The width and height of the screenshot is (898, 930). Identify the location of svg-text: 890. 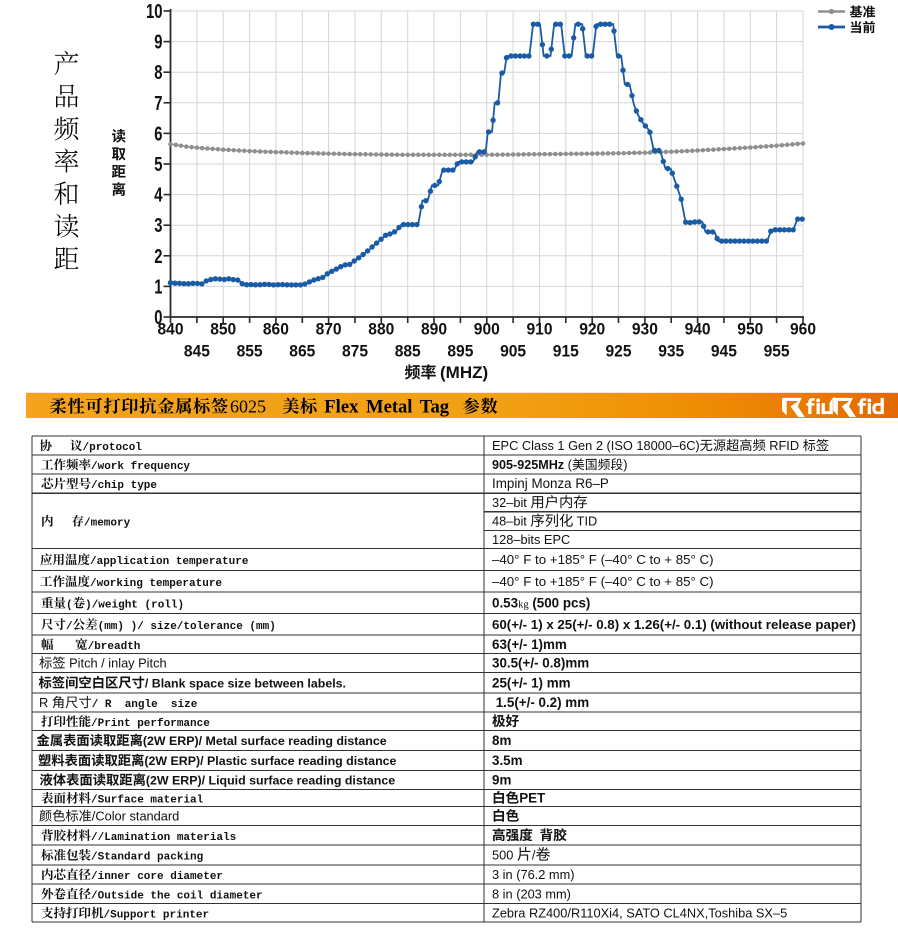
(434, 329).